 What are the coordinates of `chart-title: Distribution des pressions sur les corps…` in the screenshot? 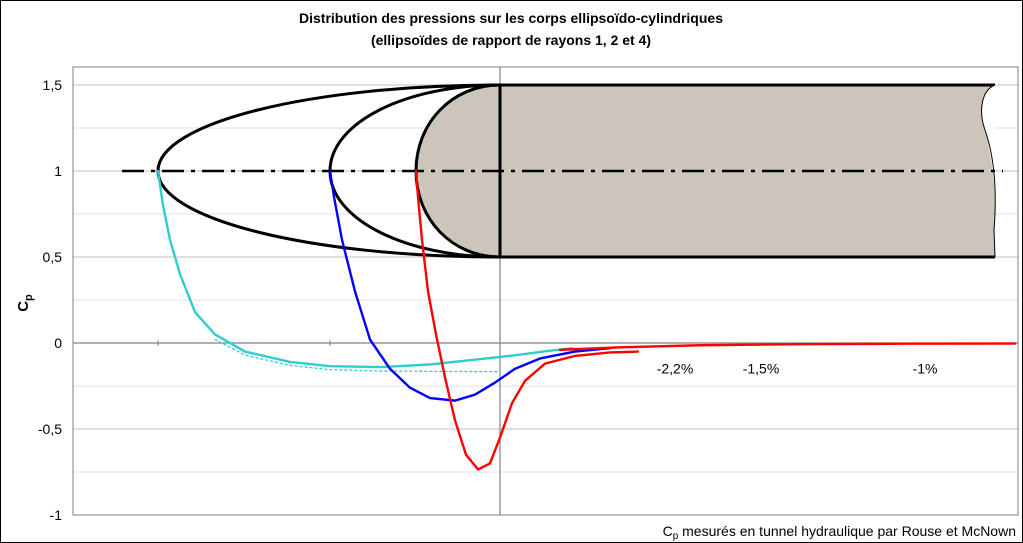 It's located at (511, 18).